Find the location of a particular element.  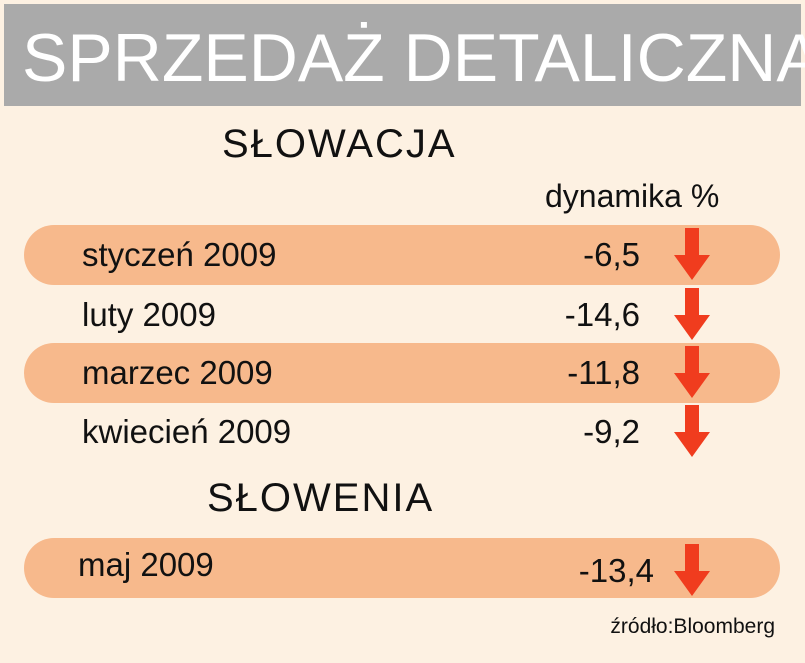

chart-title: SPRZEDAŻ DETALICZNA is located at coordinates (413, 58).